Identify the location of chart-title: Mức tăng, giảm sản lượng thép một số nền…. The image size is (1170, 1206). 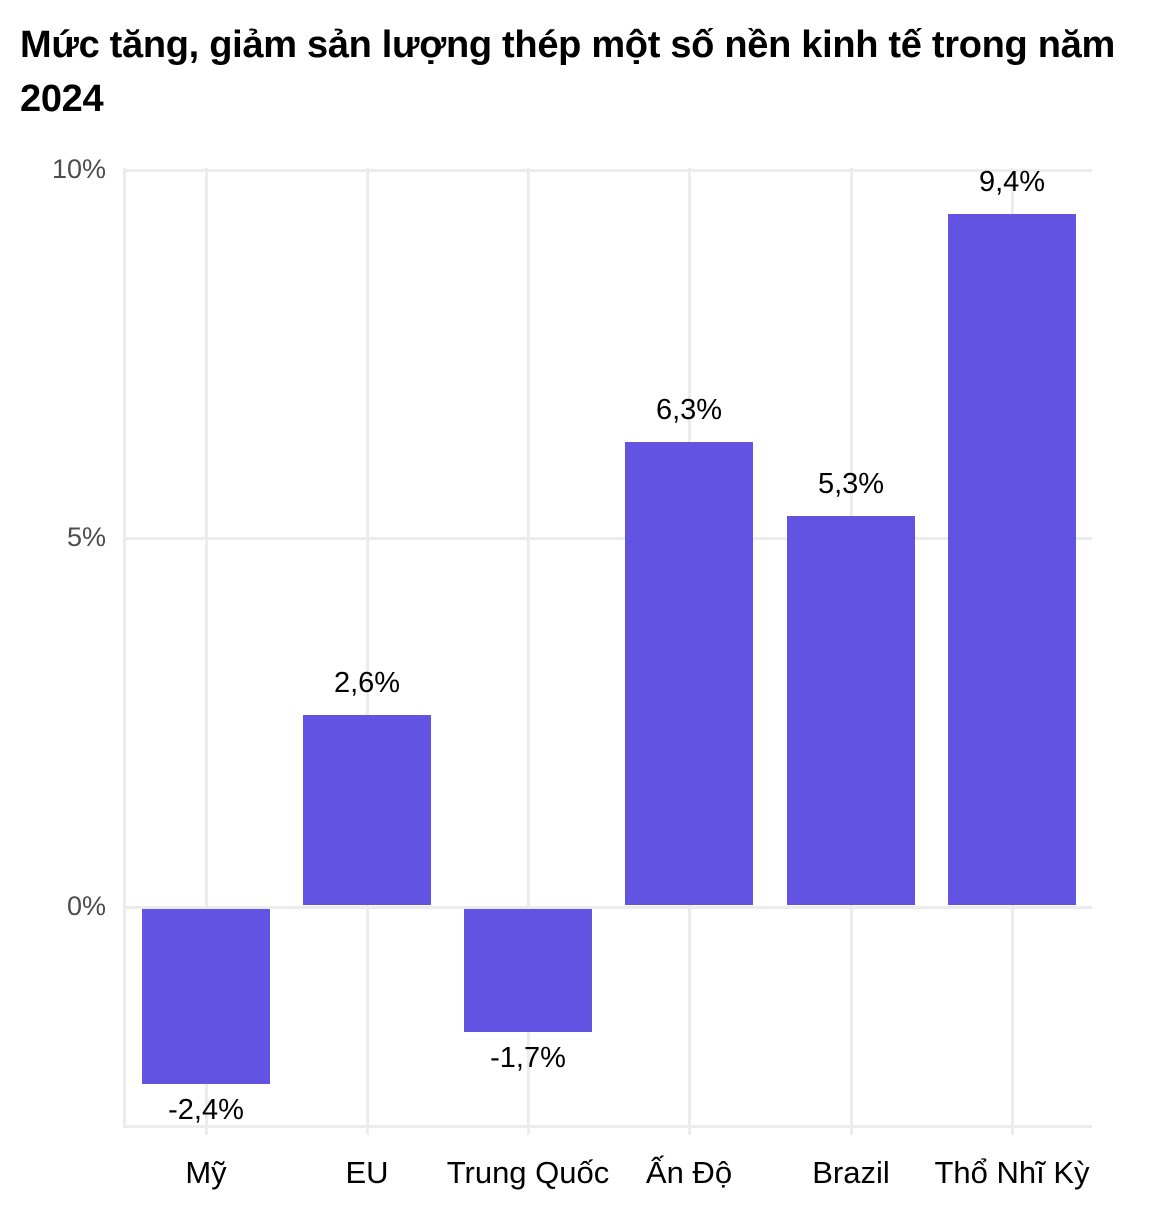
(567, 72).